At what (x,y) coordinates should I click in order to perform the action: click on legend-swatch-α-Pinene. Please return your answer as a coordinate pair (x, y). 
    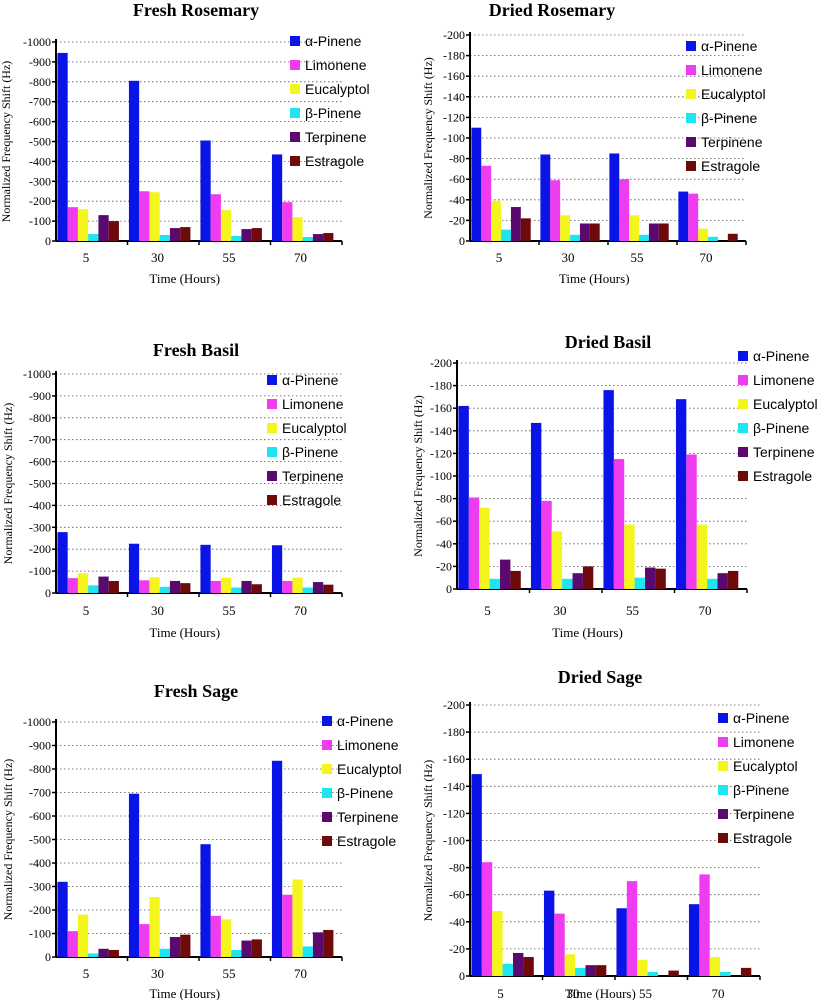
    Looking at the image, I should click on (723, 718).